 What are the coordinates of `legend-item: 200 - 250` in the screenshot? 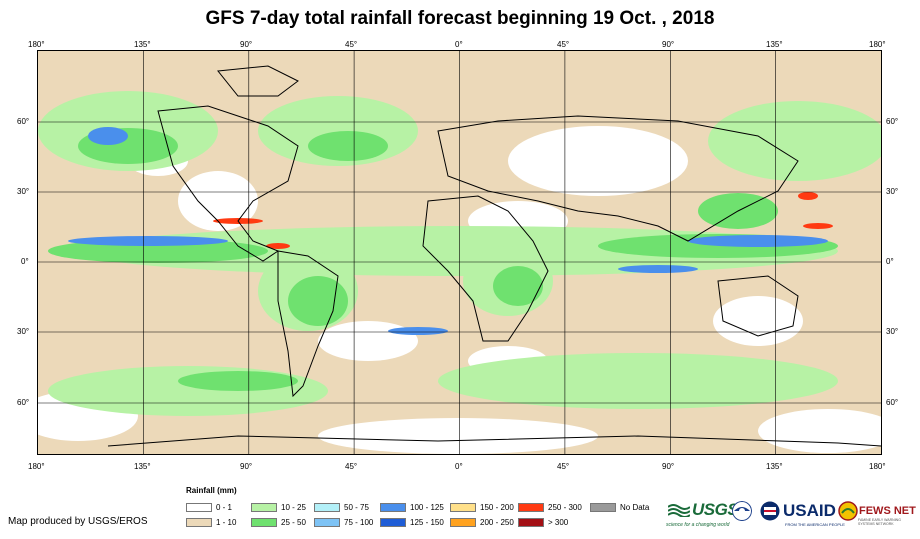 It's located at (482, 522).